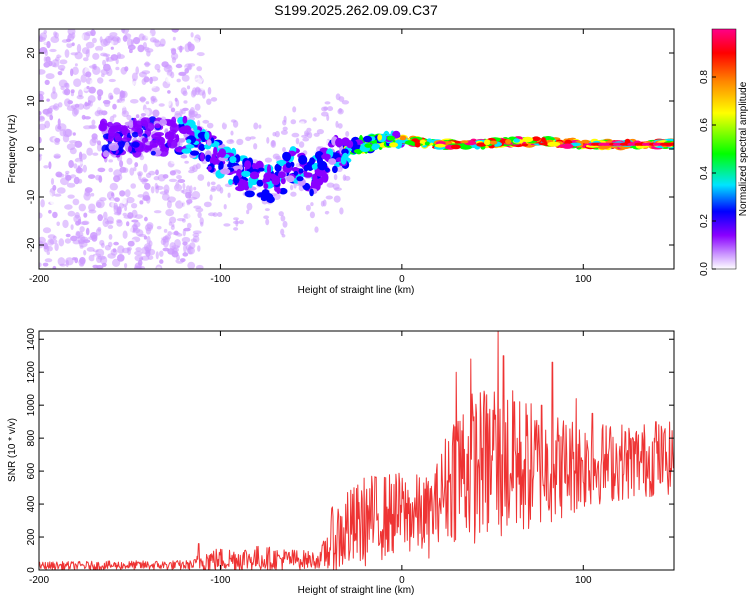 This screenshot has width=750, height=600. Describe the element at coordinates (31, 53) in the screenshot. I see `spectrogram-y-tick-label: 20` at that location.